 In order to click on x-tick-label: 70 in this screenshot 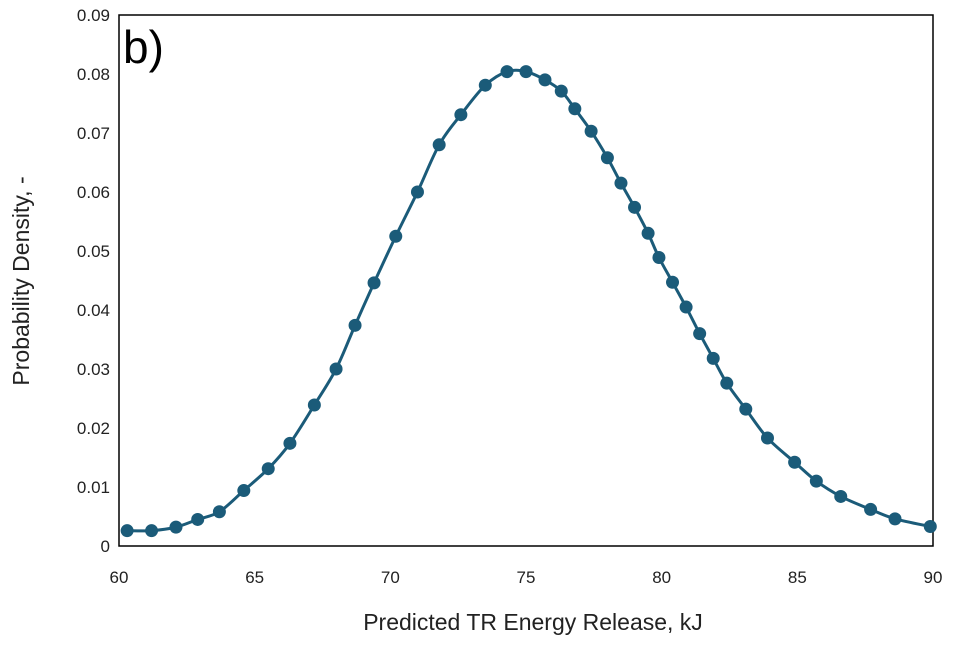, I will do `click(390, 577)`.